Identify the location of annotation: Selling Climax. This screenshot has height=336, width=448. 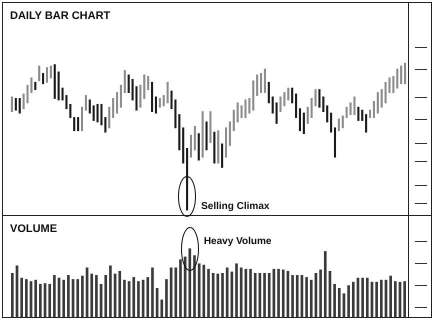
(235, 206).